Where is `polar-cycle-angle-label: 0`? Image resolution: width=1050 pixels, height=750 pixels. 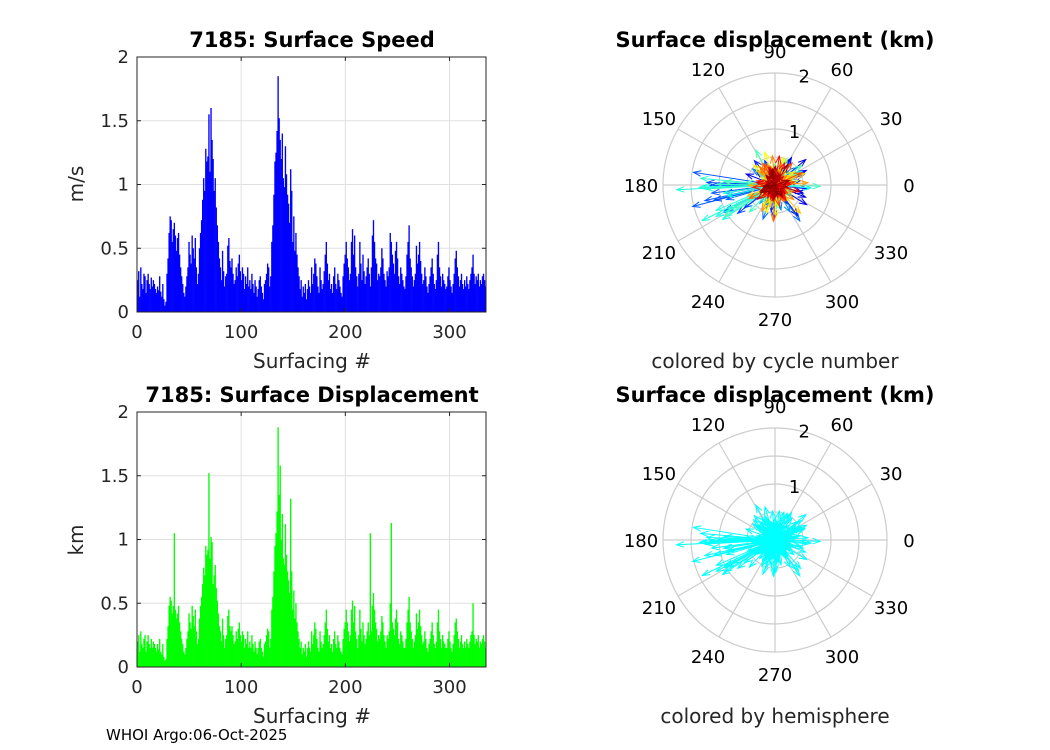
polar-cycle-angle-label: 0 is located at coordinates (908, 186).